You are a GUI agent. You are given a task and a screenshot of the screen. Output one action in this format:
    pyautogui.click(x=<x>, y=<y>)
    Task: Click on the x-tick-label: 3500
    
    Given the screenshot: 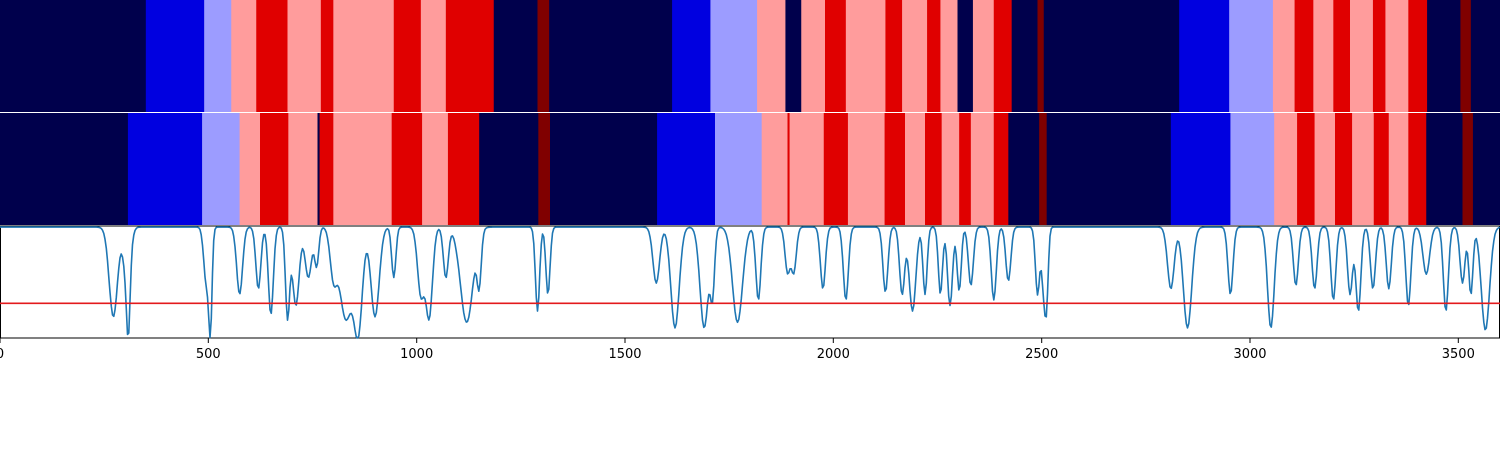 What is the action you would take?
    pyautogui.click(x=1458, y=354)
    